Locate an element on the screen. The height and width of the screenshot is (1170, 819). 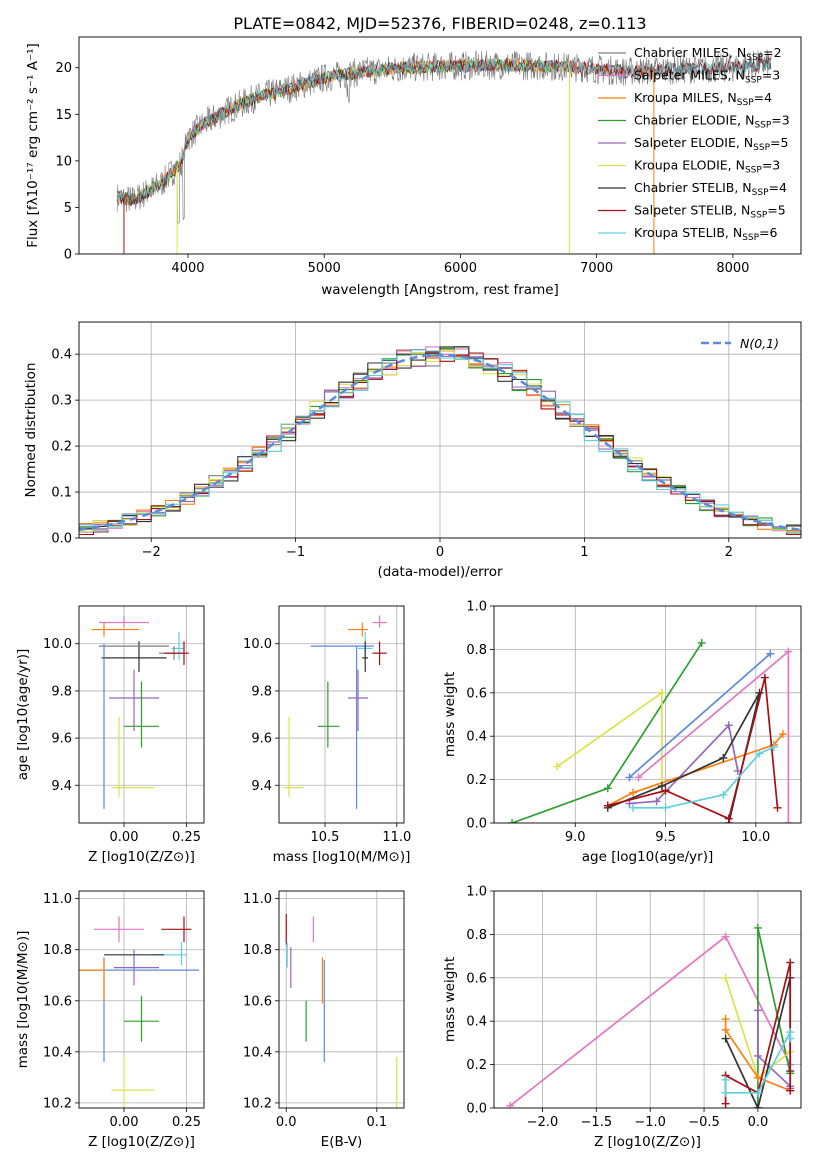
weight_vs_Z-ytick-label: 0.0 is located at coordinates (476, 1109).